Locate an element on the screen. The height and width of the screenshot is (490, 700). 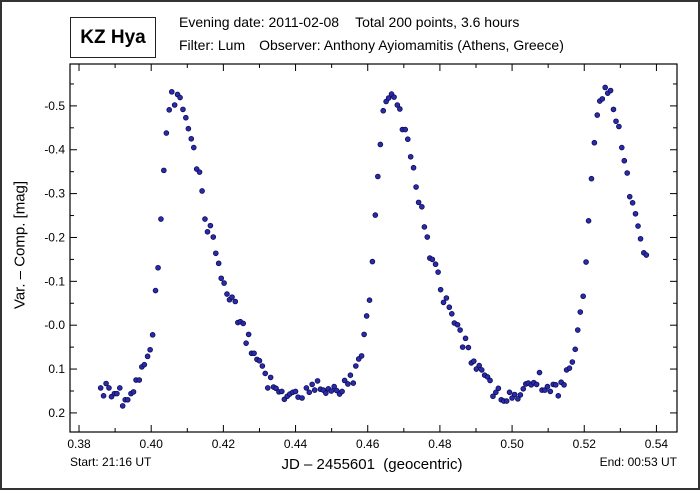
y-tick-label: -0.2 is located at coordinates (54, 237).